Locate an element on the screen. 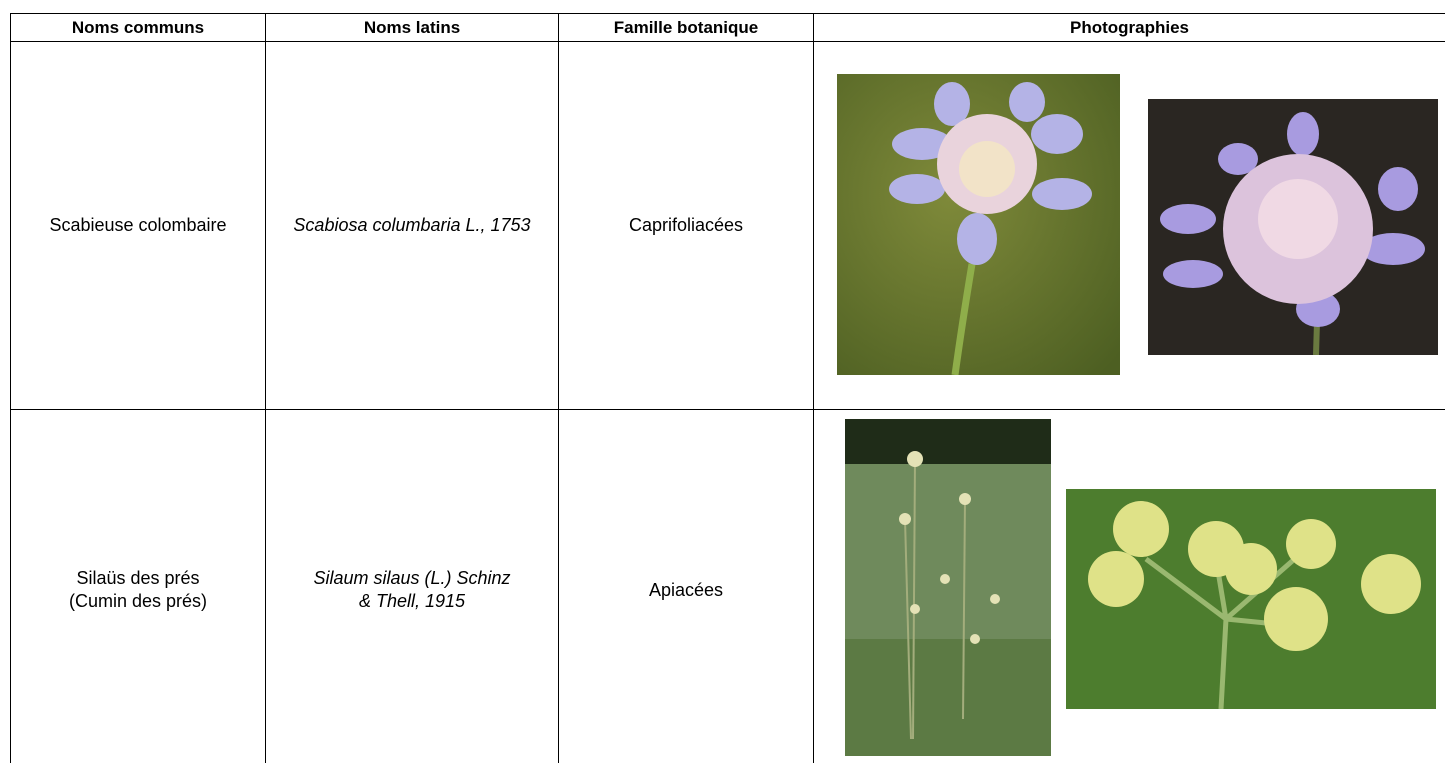  text-line: Silaüs des prés is located at coordinates (138, 578).